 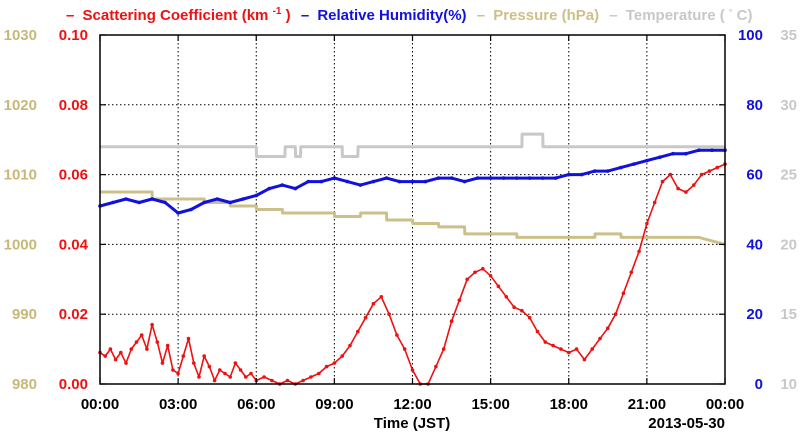 What do you see at coordinates (788, 105) in the screenshot?
I see `y-tick-label-temperature: 30` at bounding box center [788, 105].